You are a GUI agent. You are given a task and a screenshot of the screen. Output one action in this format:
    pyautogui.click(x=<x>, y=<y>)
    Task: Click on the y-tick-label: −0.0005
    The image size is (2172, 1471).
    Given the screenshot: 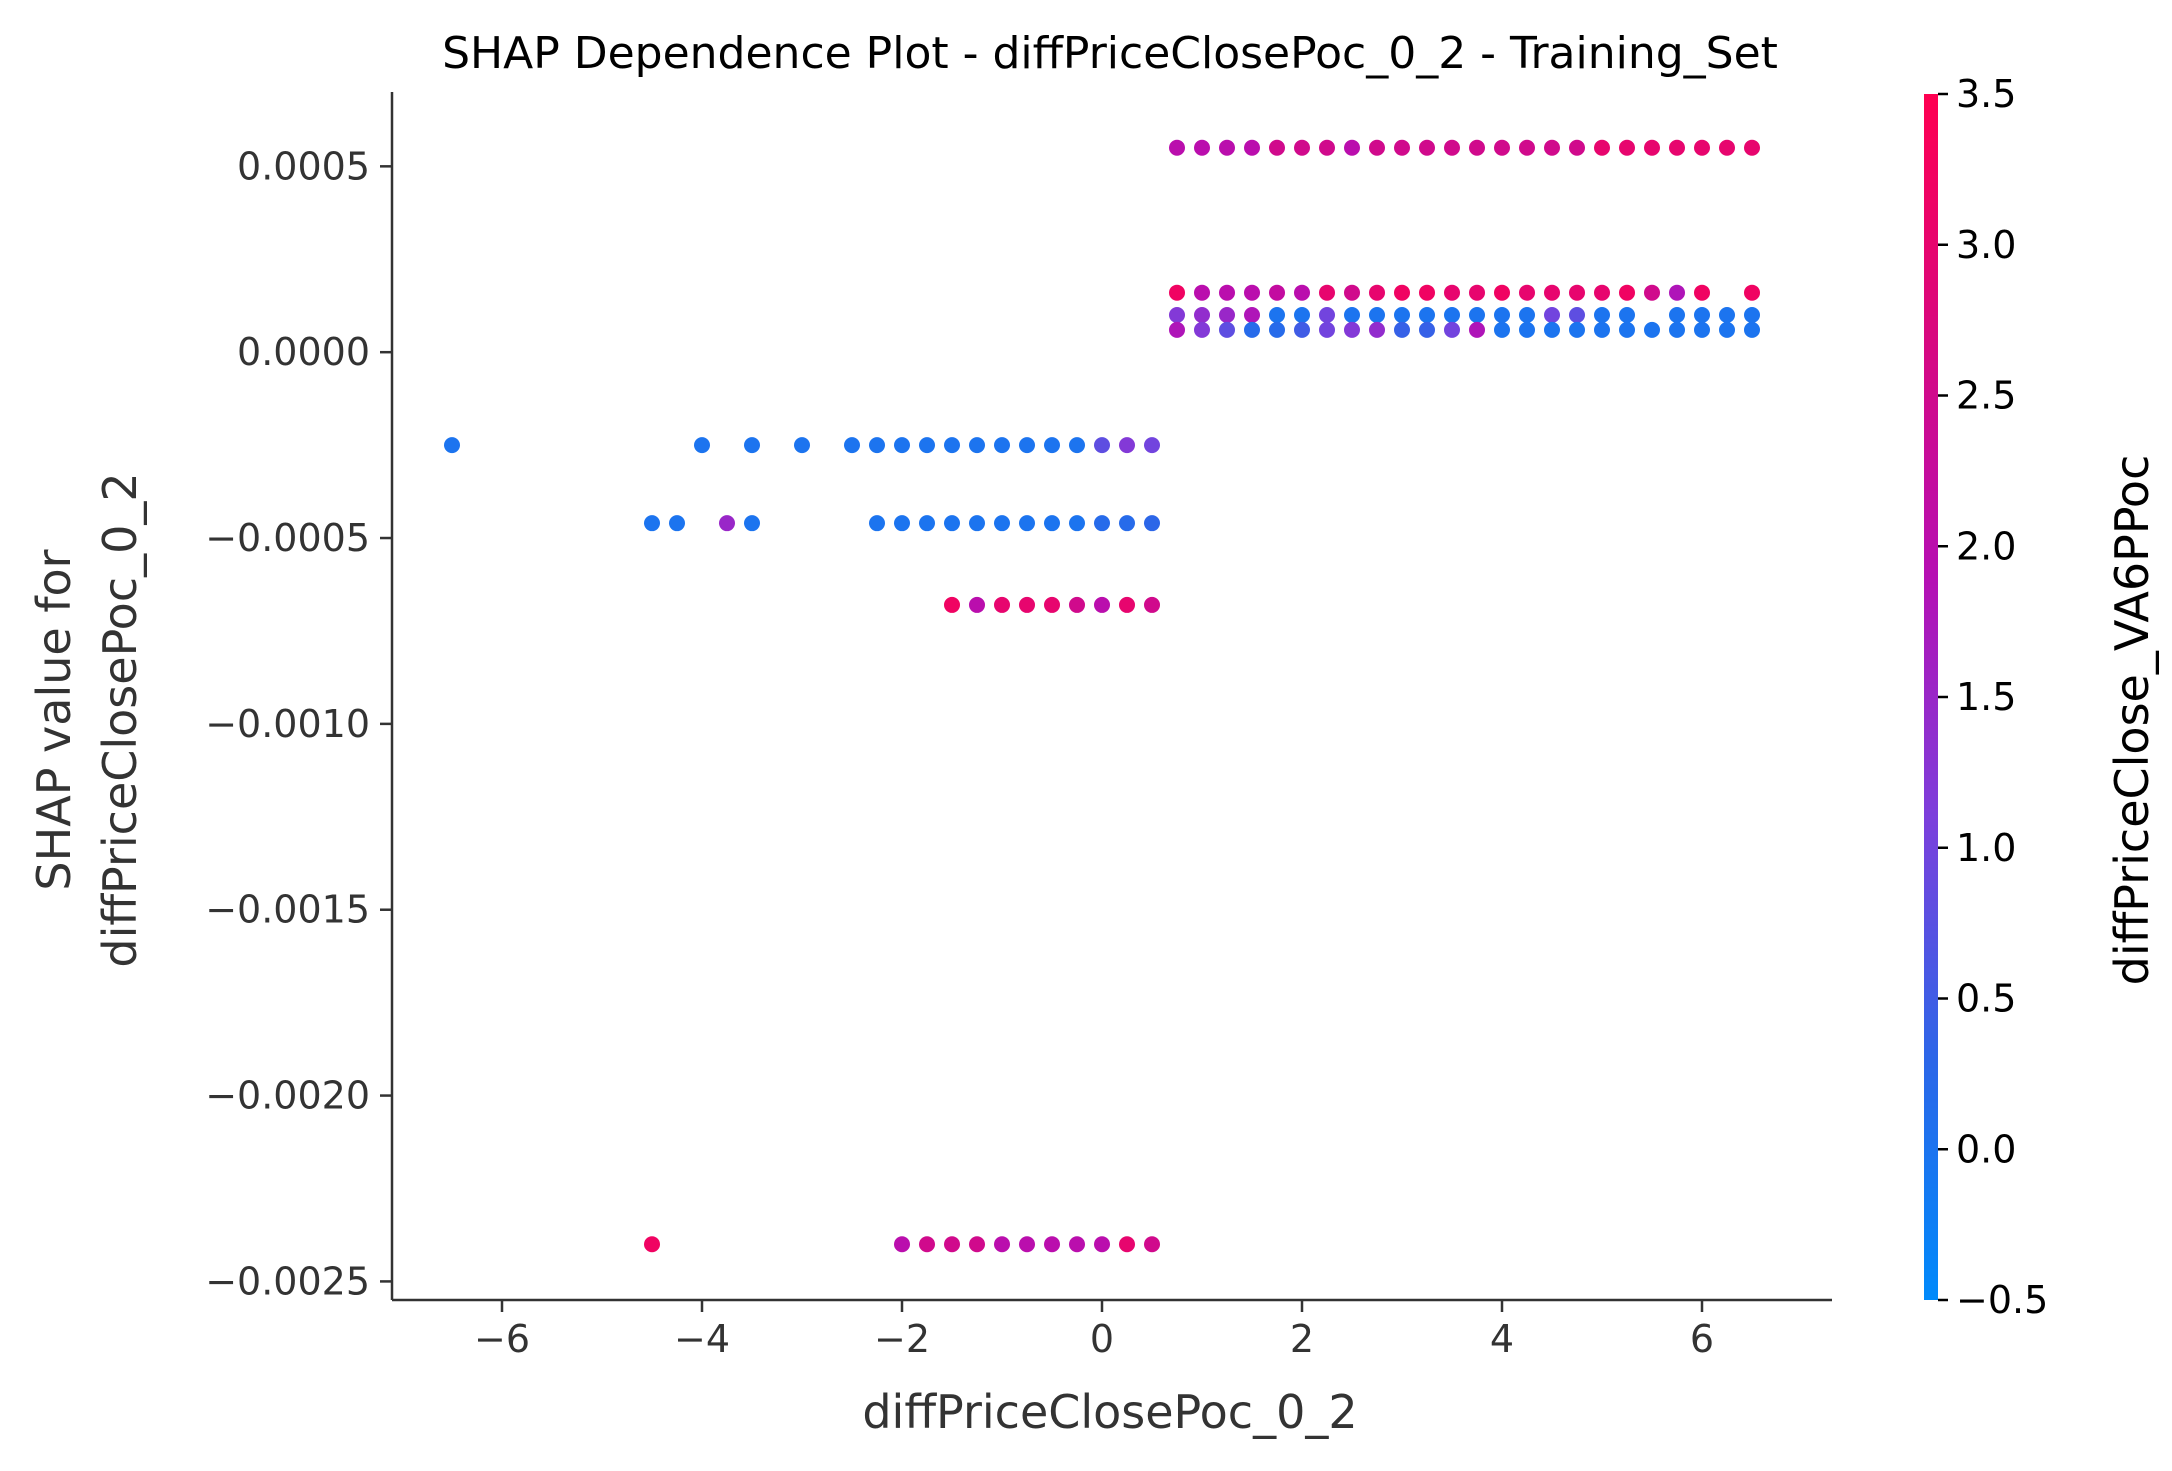 What is the action you would take?
    pyautogui.click(x=287, y=538)
    